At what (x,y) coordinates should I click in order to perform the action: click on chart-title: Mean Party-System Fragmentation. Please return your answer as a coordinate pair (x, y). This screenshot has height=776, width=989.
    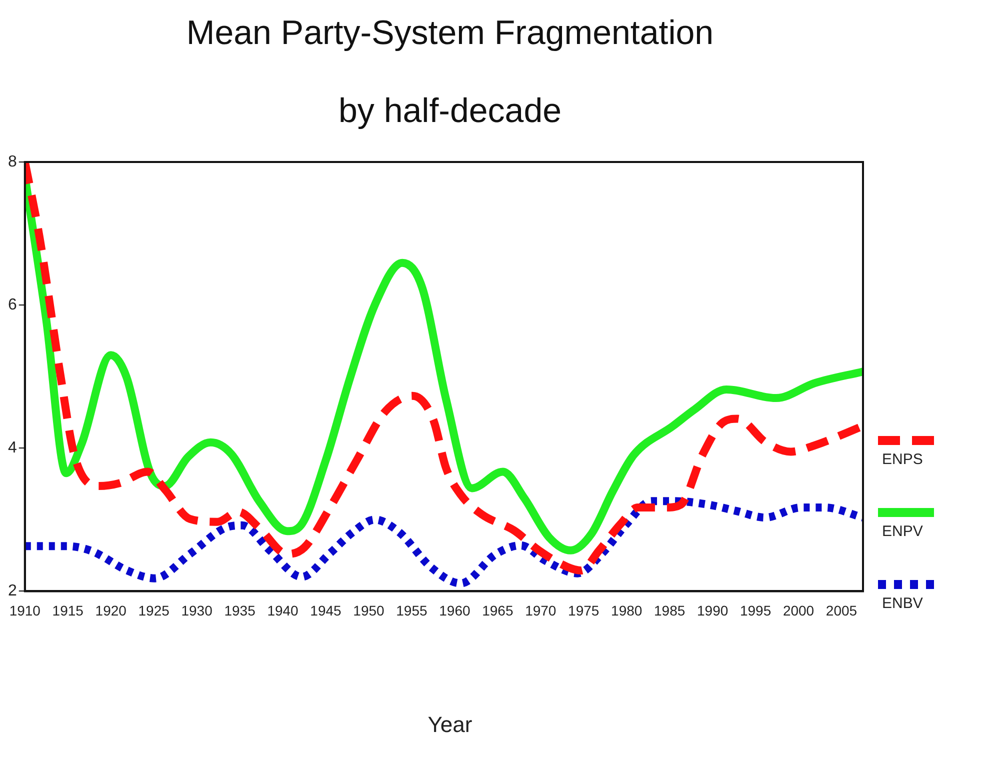
    Looking at the image, I should click on (450, 33).